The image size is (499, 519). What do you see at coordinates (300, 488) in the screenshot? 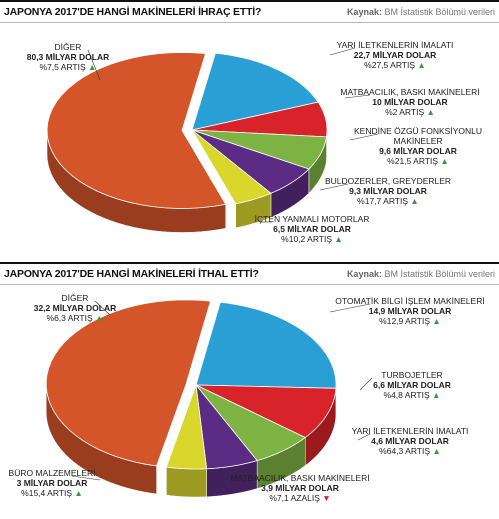
I see `value-label: 3,9 MİLYAR DOLAR` at bounding box center [300, 488].